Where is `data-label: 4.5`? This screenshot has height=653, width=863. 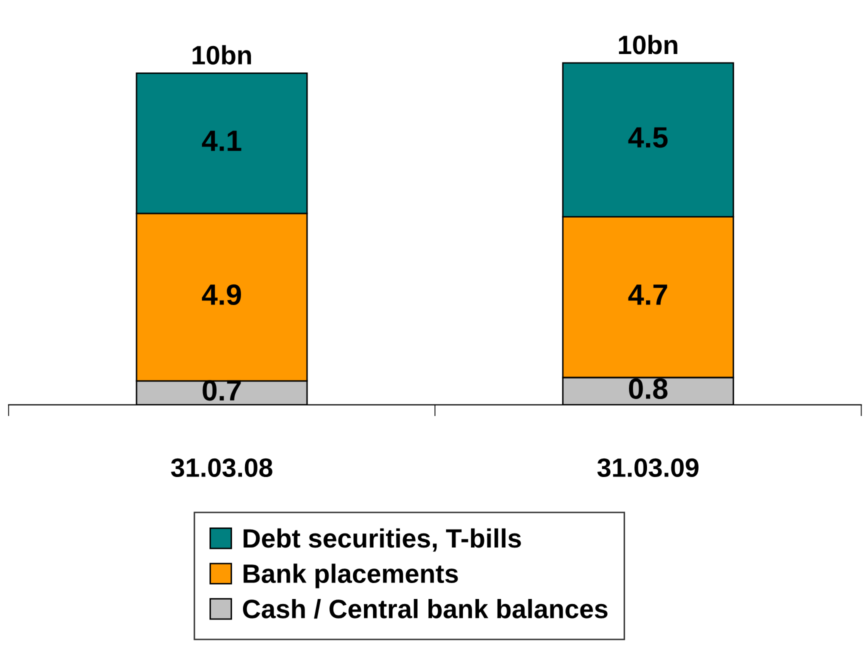
data-label: 4.5 is located at coordinates (648, 137).